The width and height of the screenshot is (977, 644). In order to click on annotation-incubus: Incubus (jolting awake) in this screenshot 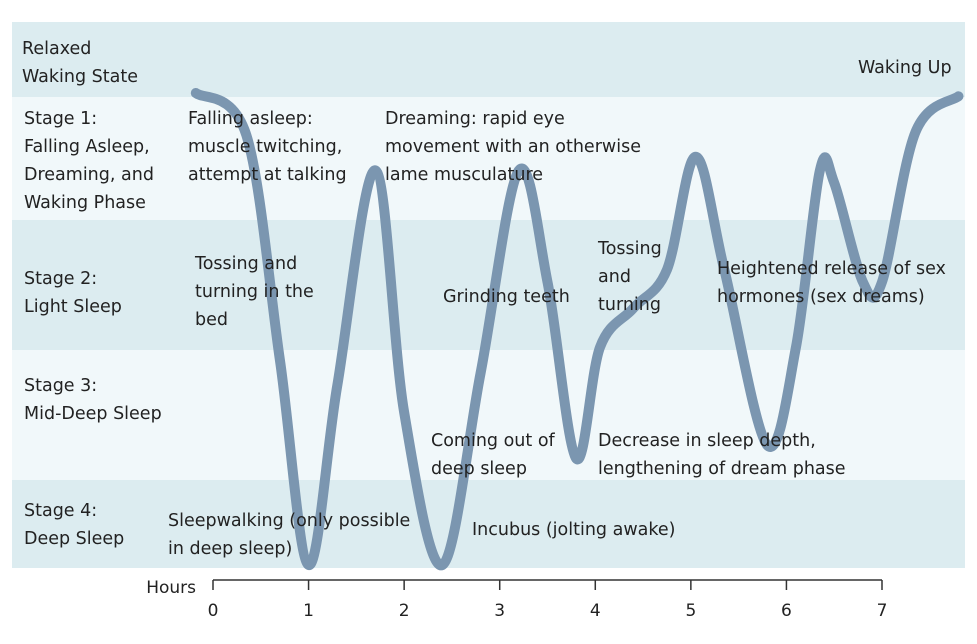, I will do `click(574, 530)`.